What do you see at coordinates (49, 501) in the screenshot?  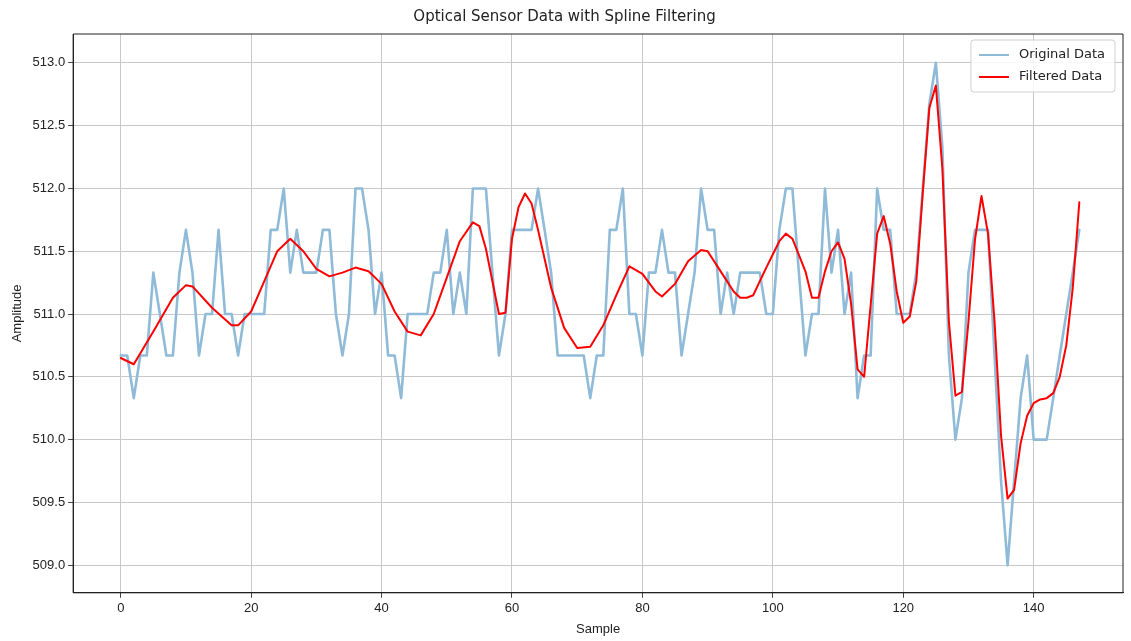 I see `y-tick-label: 509.5` at bounding box center [49, 501].